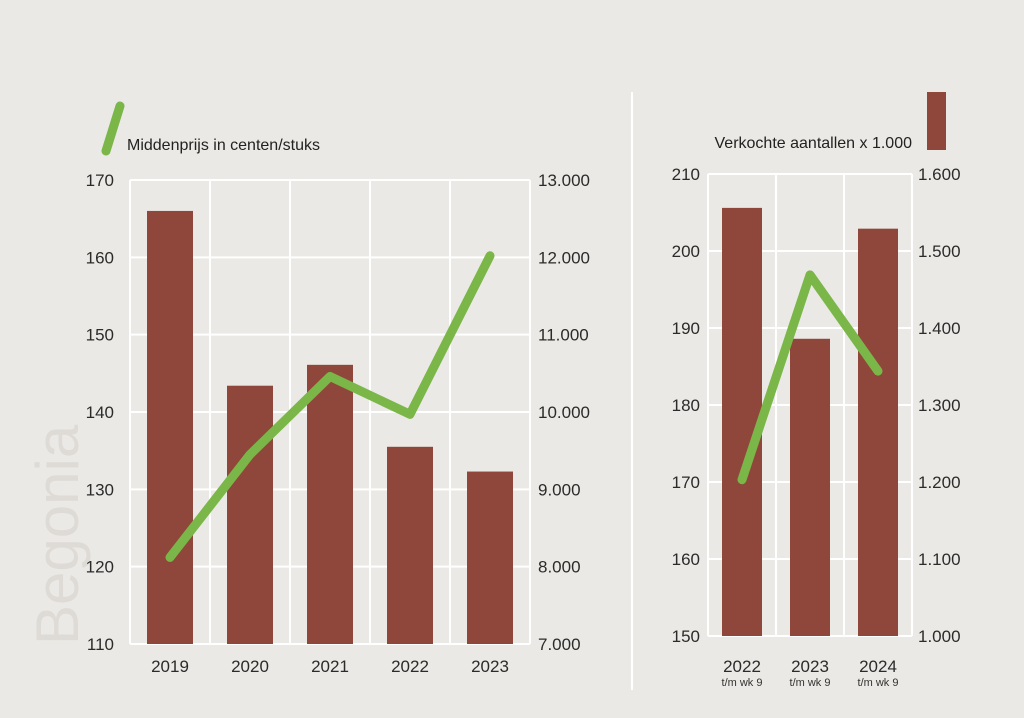 This screenshot has height=718, width=1024. I want to click on legend-line-label: Middenprijs in centen/stuks, so click(223, 145).